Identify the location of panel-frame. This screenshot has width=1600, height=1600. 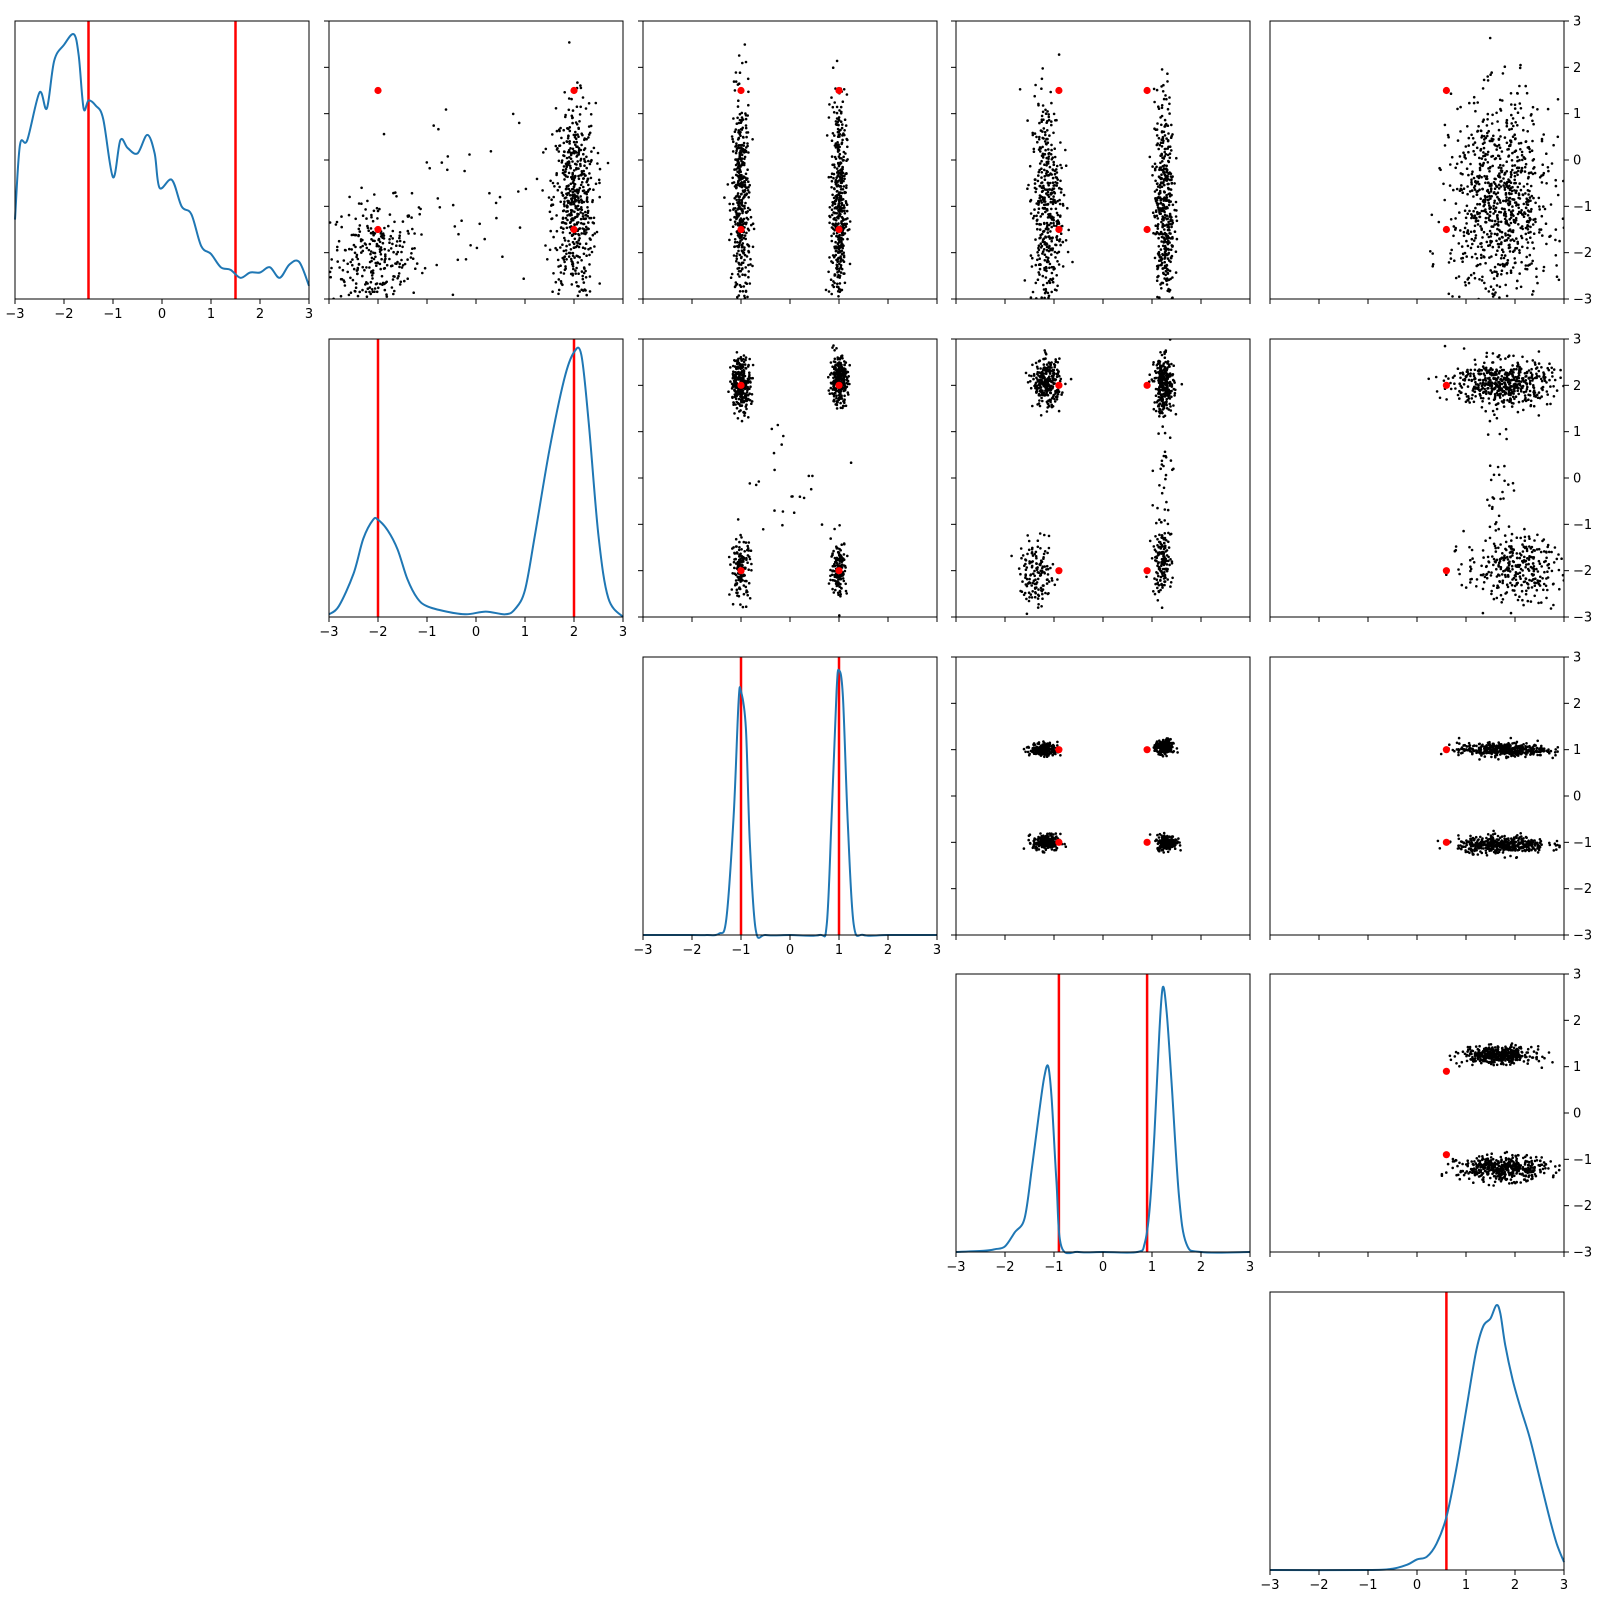
(1417, 1431).